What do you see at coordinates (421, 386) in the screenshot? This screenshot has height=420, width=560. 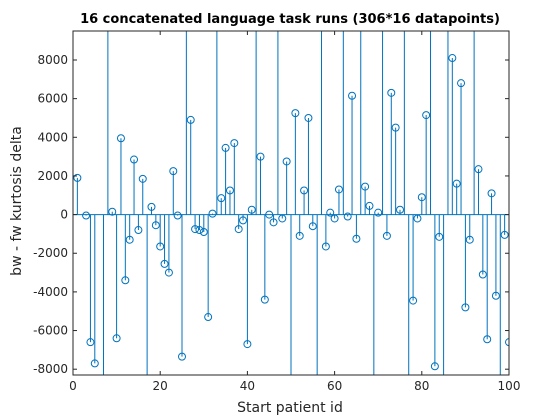 I see `x-tick-label: 80` at bounding box center [421, 386].